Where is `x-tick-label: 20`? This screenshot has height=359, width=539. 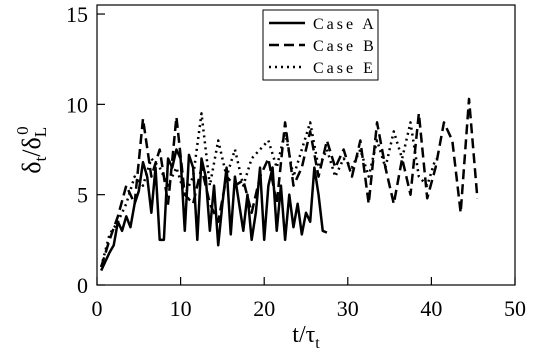 x-tick-label: 20 is located at coordinates (264, 308).